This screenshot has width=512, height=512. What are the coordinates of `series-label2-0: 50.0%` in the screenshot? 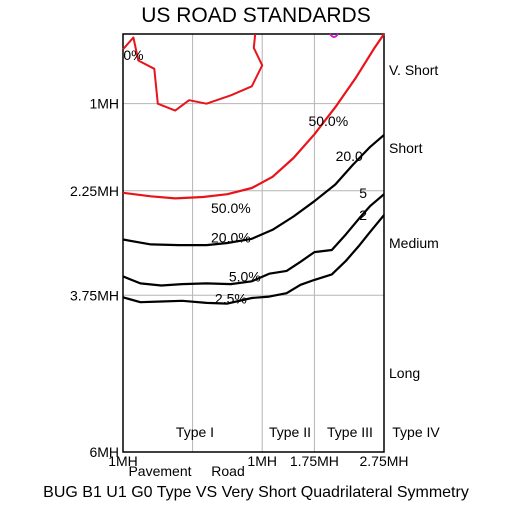 It's located at (328, 121).